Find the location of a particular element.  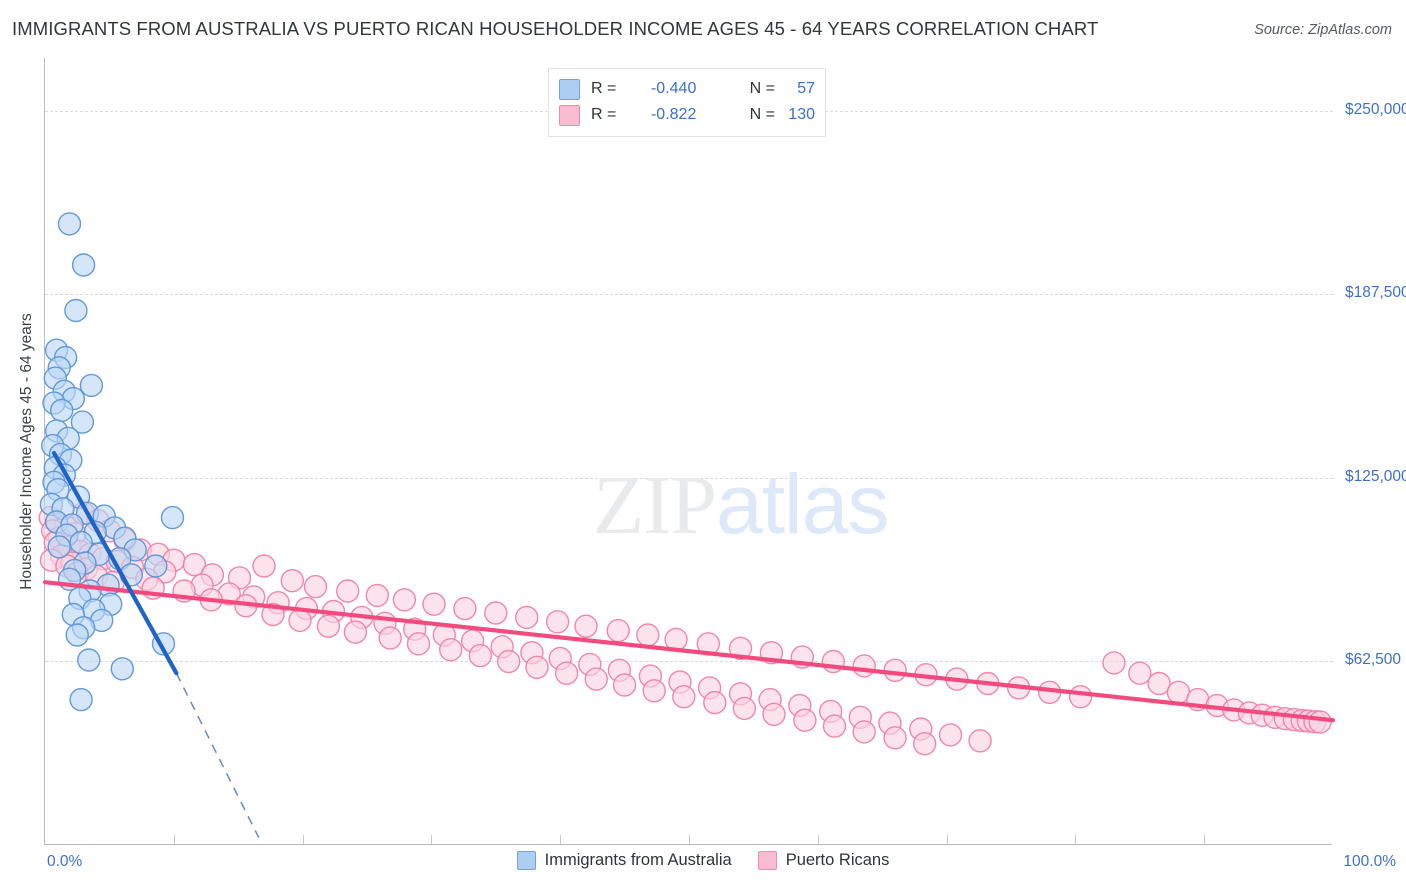

y-axis-tick-label: $62,500 is located at coordinates (1373, 660).